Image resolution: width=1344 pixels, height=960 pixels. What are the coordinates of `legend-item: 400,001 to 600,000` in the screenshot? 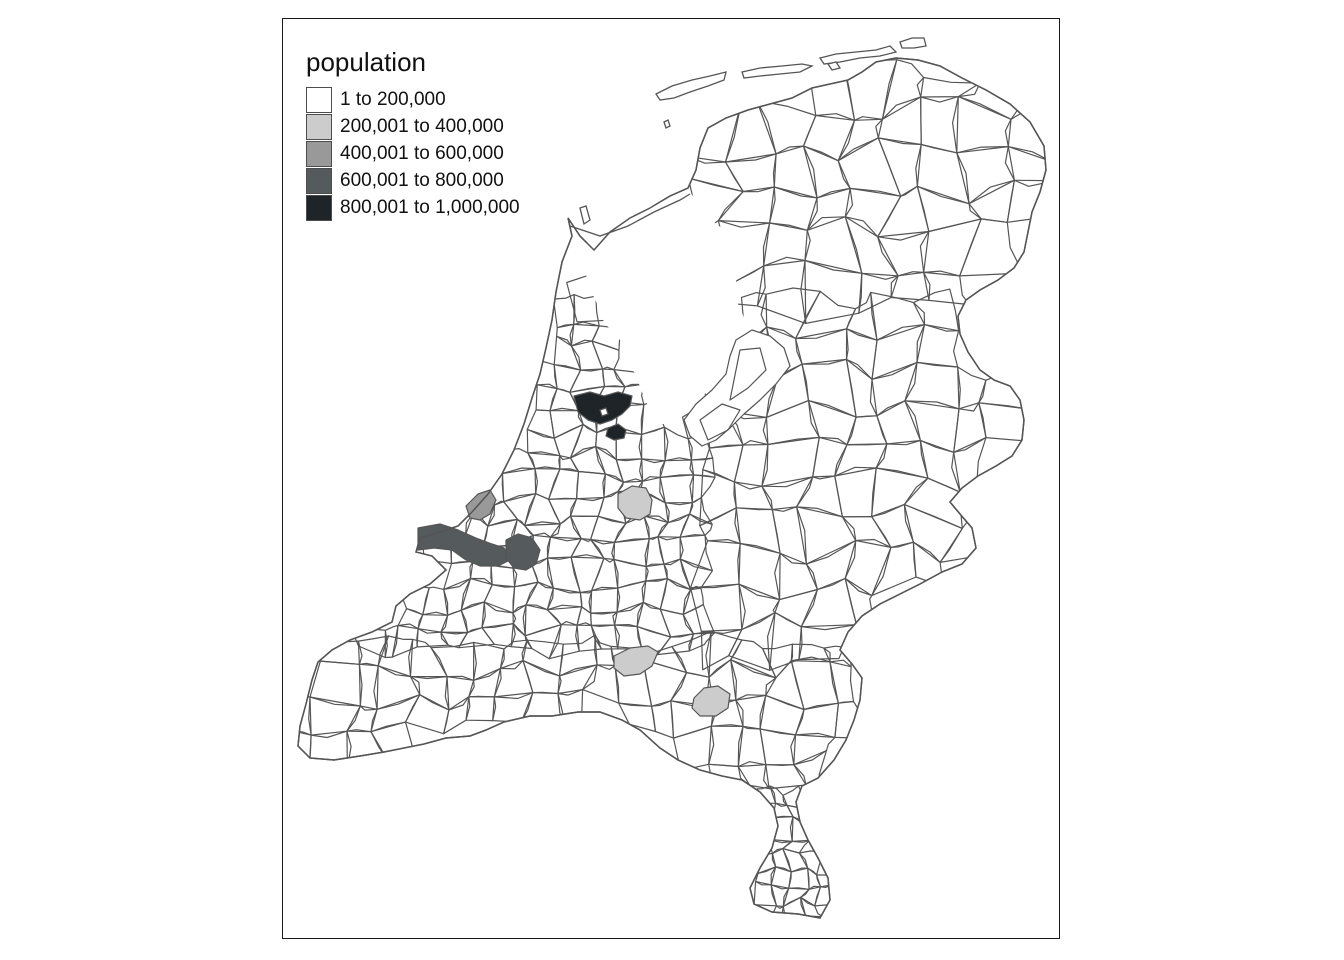 It's located at (413, 153).